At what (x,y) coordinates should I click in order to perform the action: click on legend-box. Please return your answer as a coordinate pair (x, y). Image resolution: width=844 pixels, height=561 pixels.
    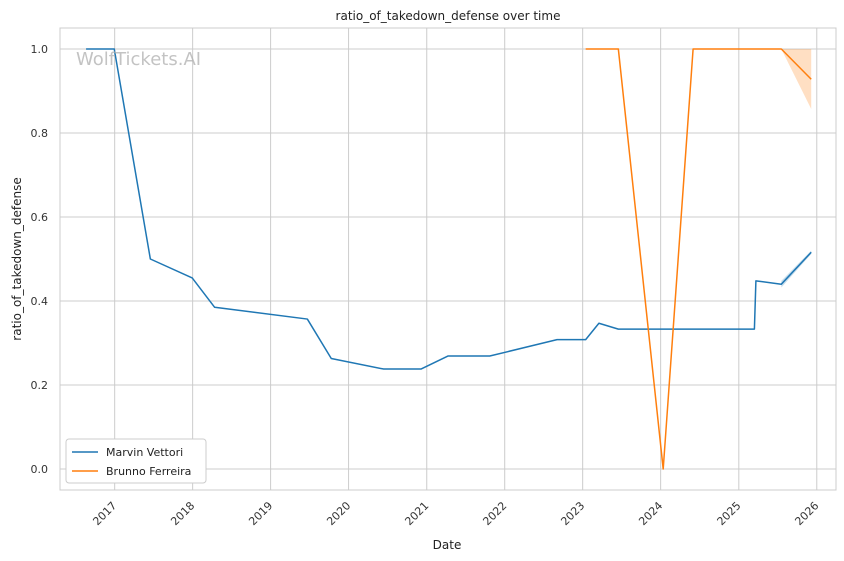
    Looking at the image, I should click on (136, 461).